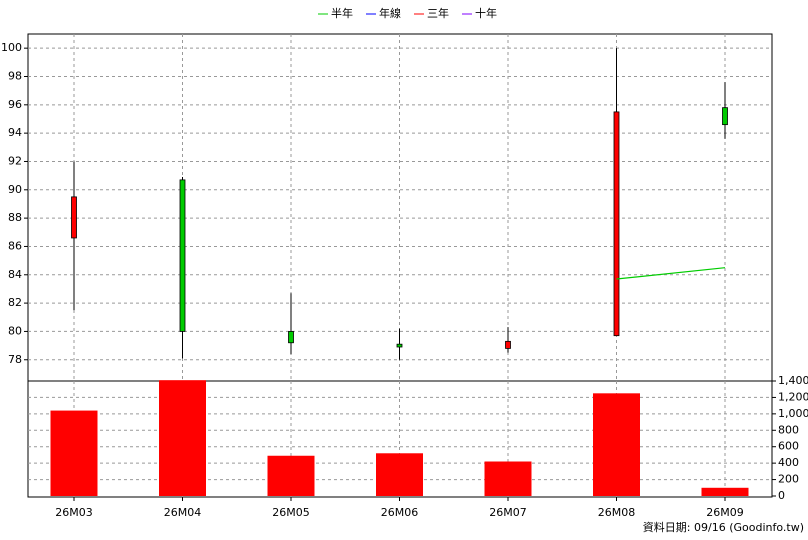  Describe the element at coordinates (291, 512) in the screenshot. I see `x-tick-label: 26M05` at that location.